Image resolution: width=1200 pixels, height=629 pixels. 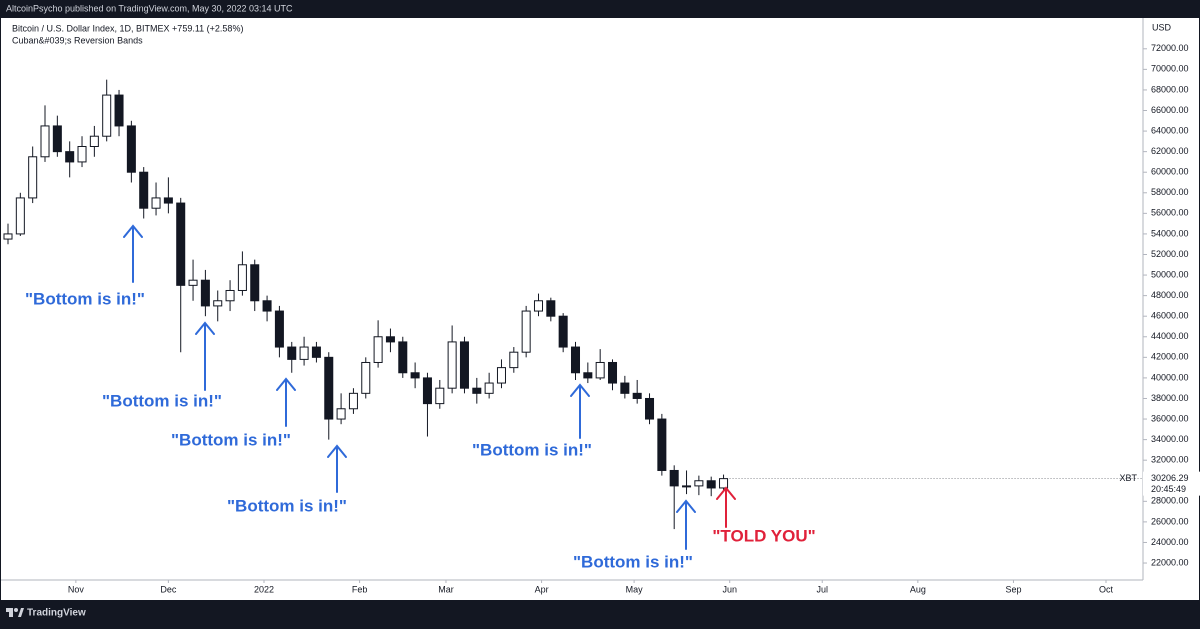 I want to click on x-tick-label: Dec, so click(x=168, y=589).